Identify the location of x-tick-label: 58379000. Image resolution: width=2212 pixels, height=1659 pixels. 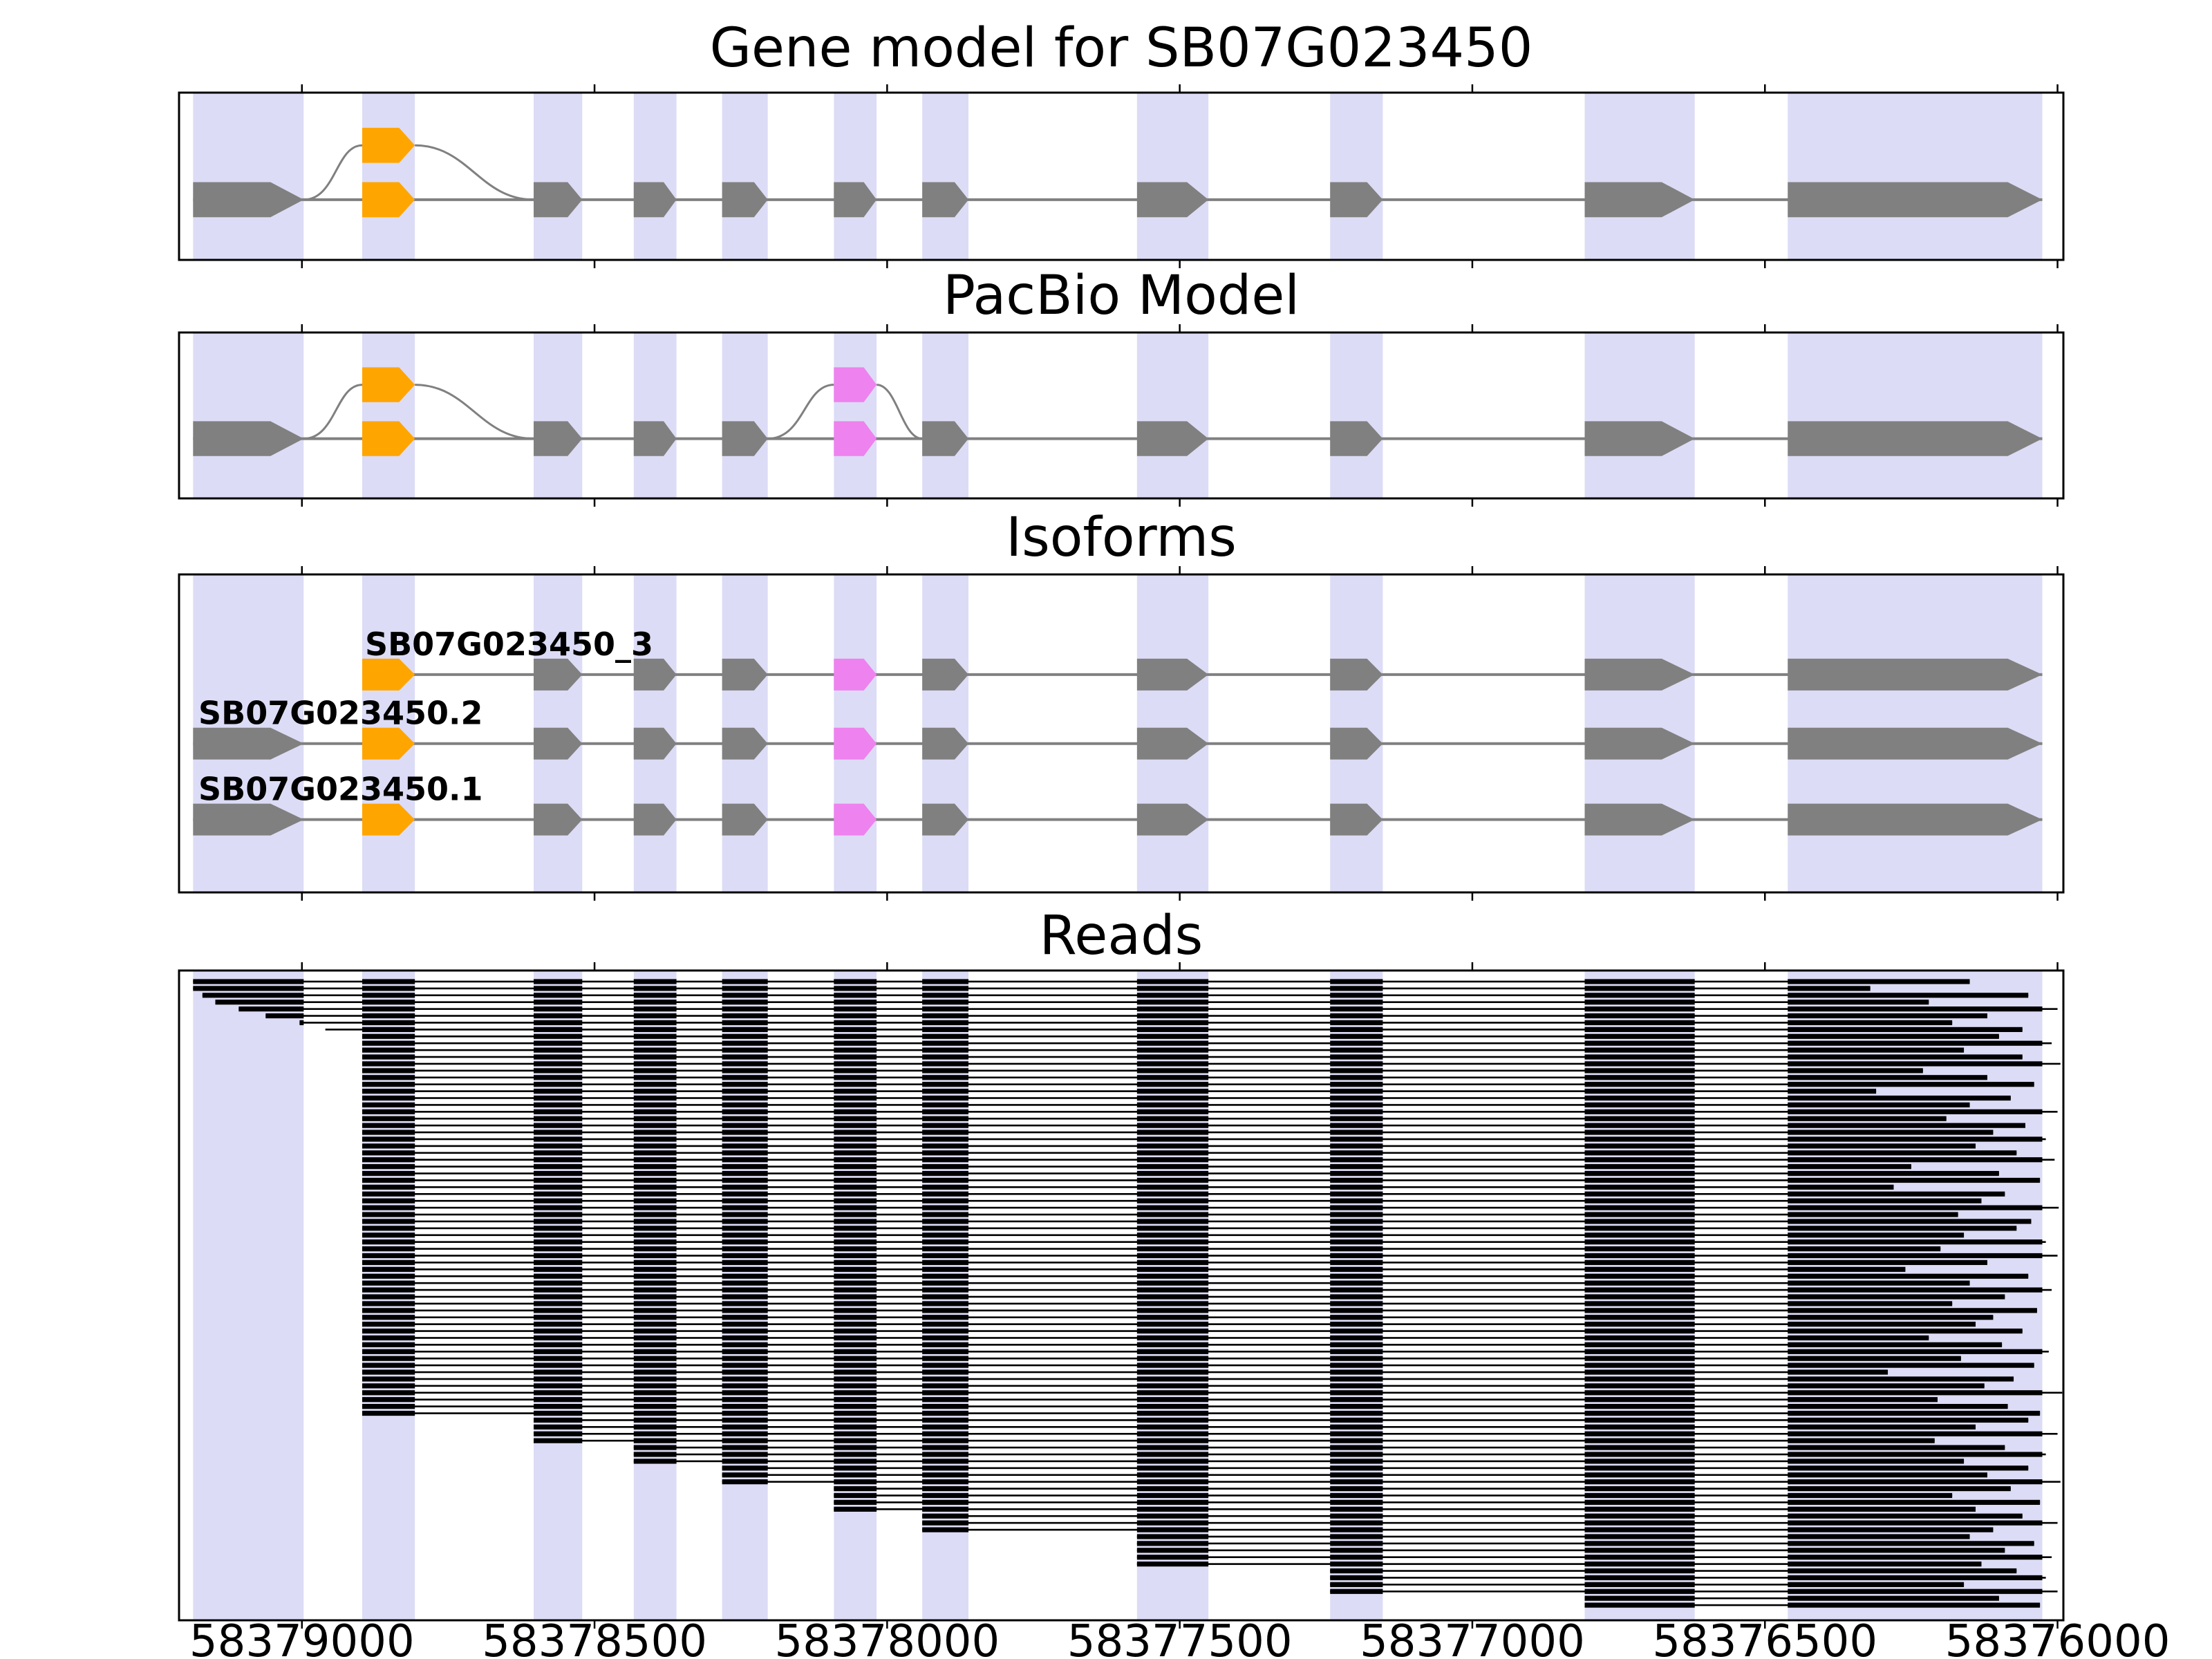
(302, 1638).